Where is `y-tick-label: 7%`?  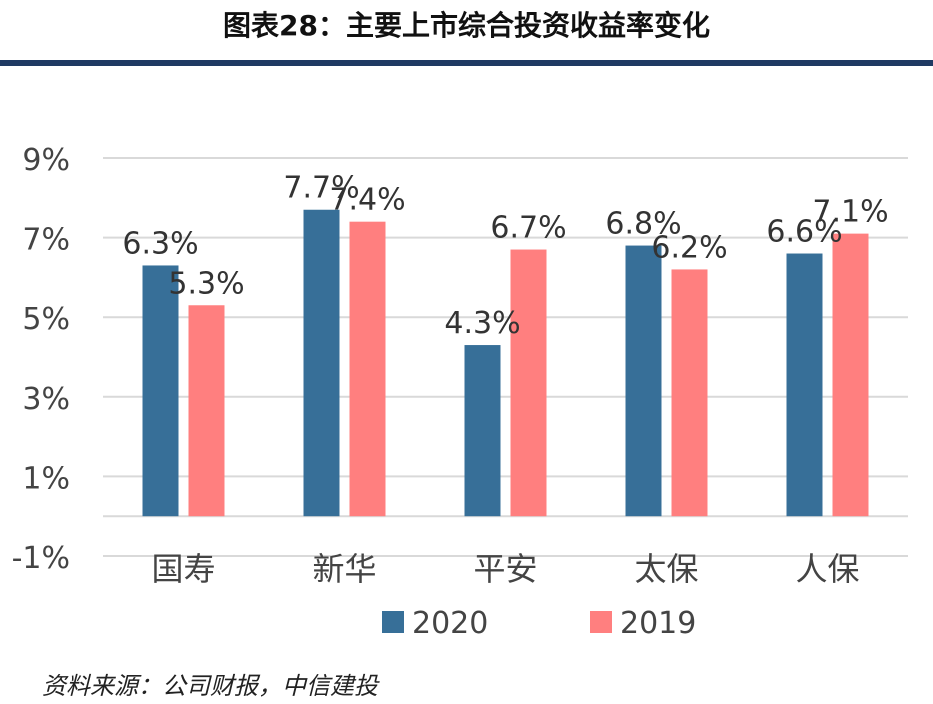
y-tick-label: 7% is located at coordinates (46, 240).